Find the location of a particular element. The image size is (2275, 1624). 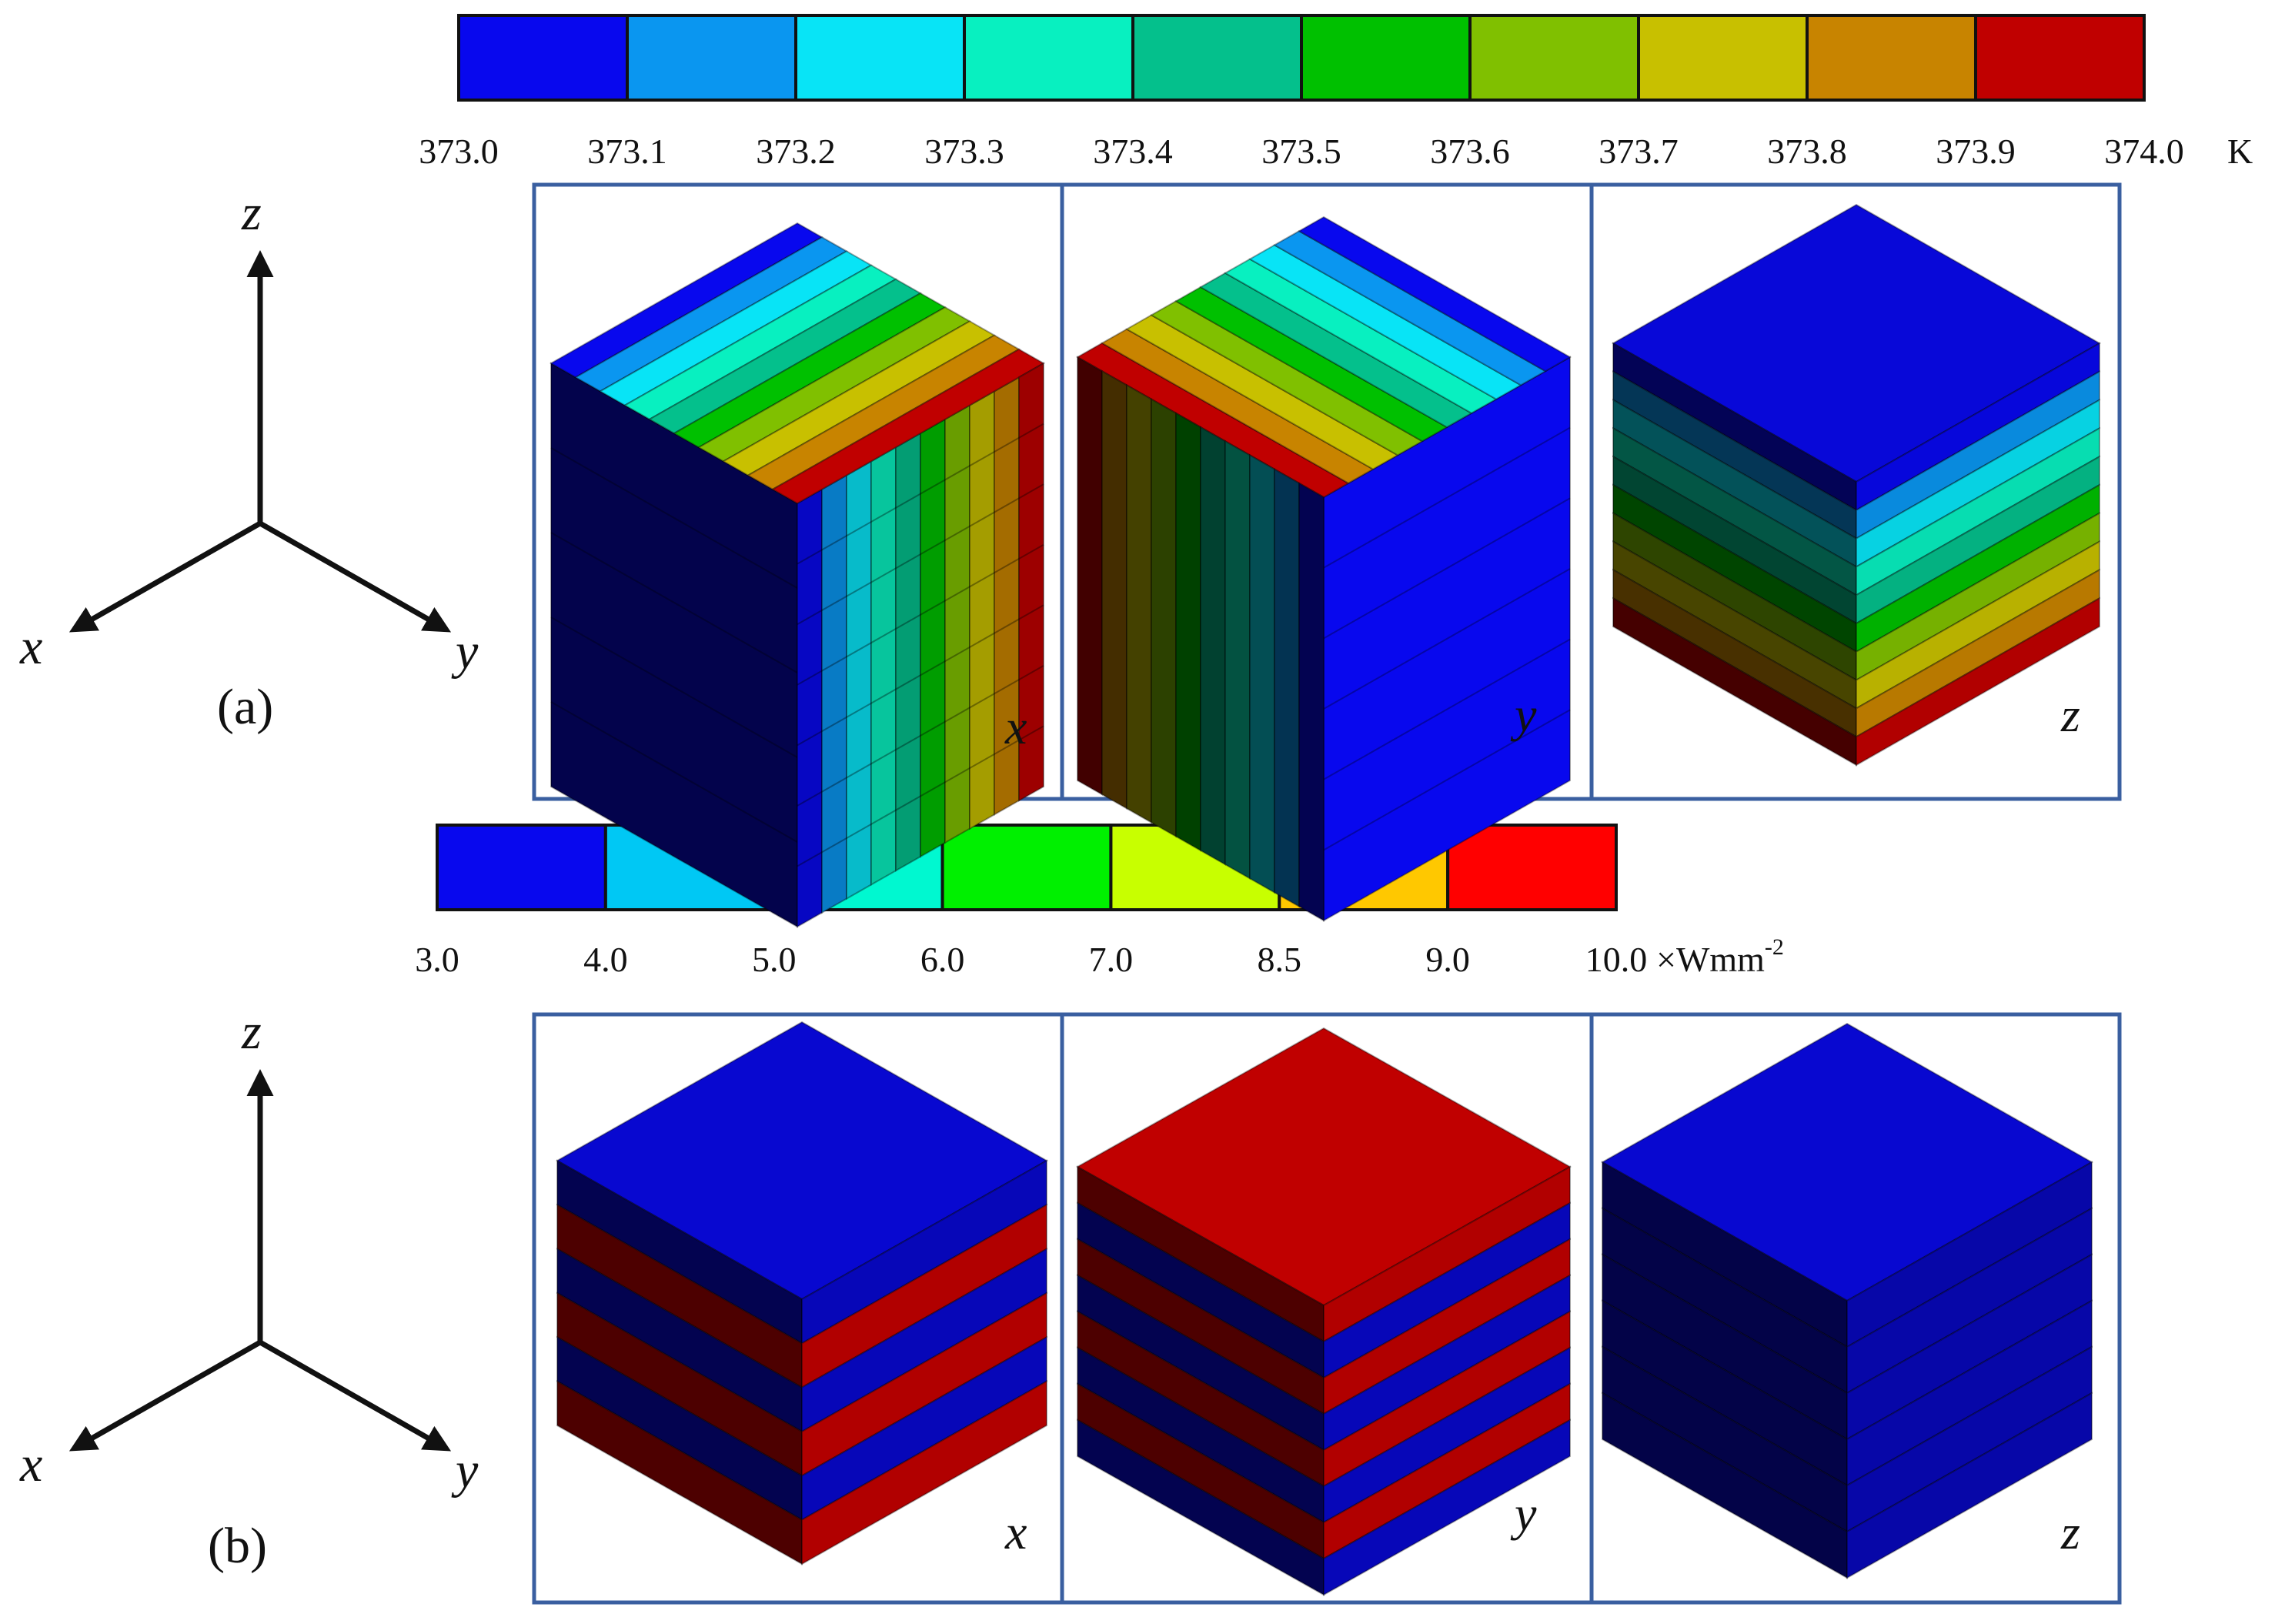

panel-b-label: (b) is located at coordinates (237, 1546).